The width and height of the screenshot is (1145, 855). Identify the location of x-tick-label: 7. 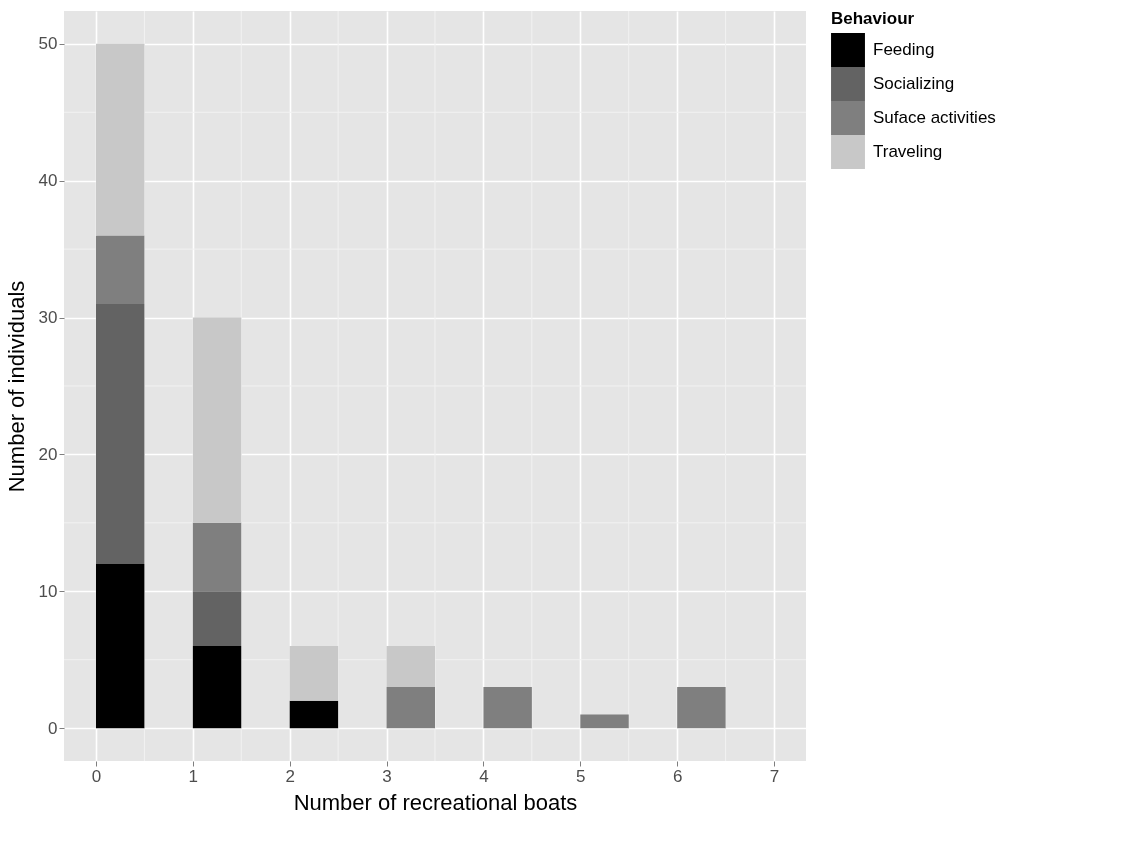
(774, 776).